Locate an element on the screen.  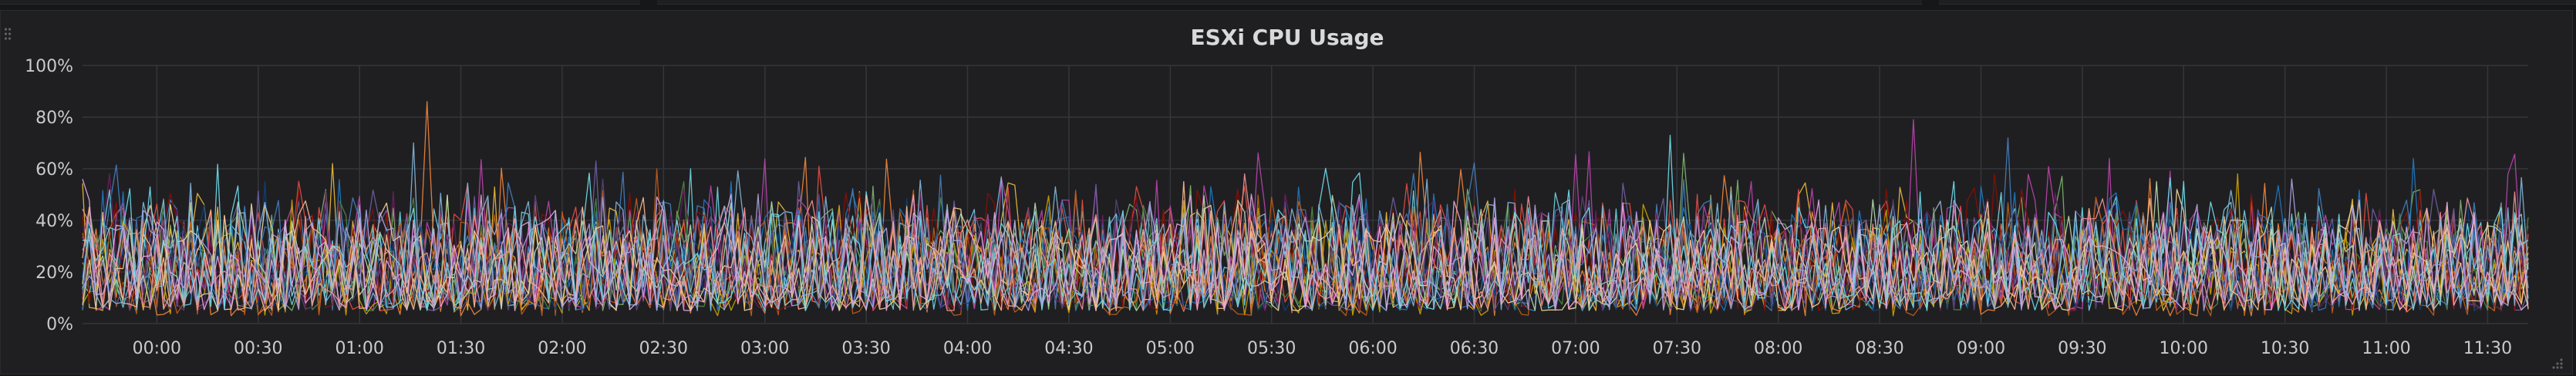
x-tick-label: 09:00 is located at coordinates (1981, 348).